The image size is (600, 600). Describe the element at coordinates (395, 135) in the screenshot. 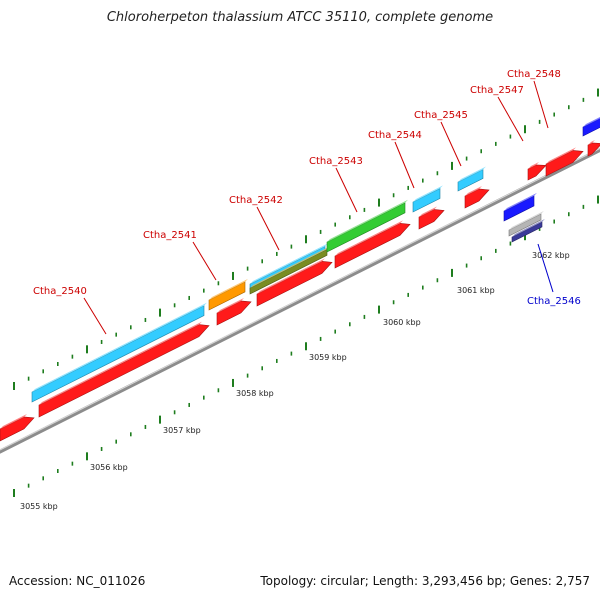

I see `gene-label-ctha-2544: Ctha_2544` at that location.